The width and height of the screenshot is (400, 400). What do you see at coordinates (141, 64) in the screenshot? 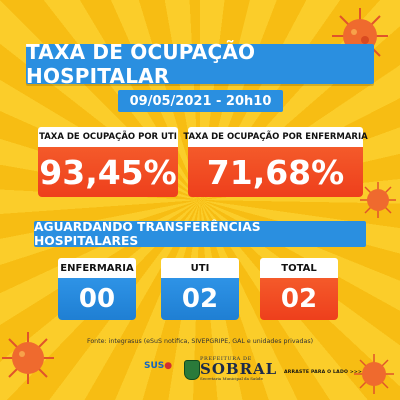
I see `page-title: TAXA DE OCUPAÇÃO HOSPITALAR` at bounding box center [141, 64].